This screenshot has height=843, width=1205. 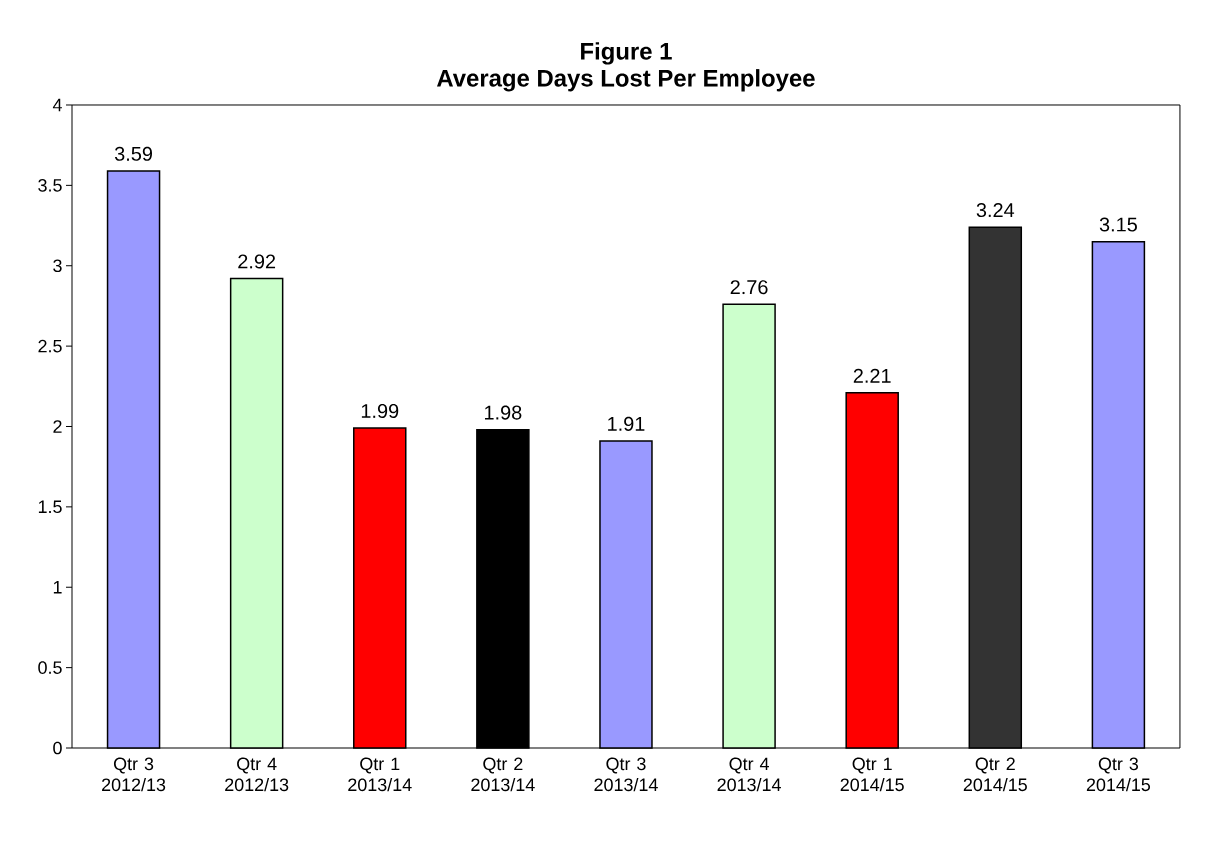 What do you see at coordinates (626, 774) in the screenshot?
I see `x-tick-label: Qtr 3 2013/14` at bounding box center [626, 774].